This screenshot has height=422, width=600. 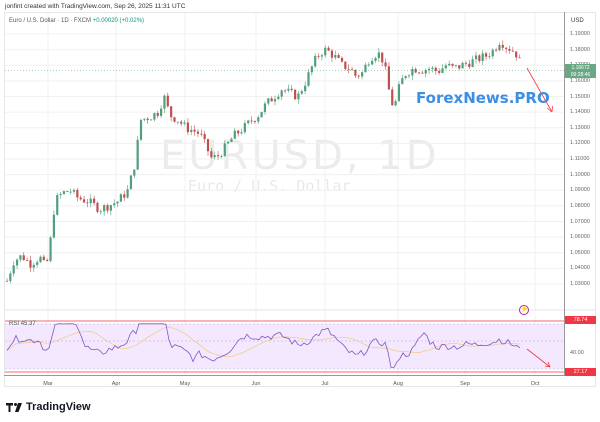 What do you see at coordinates (580, 284) in the screenshot?
I see `price-tick: 1.03000` at bounding box center [580, 284].